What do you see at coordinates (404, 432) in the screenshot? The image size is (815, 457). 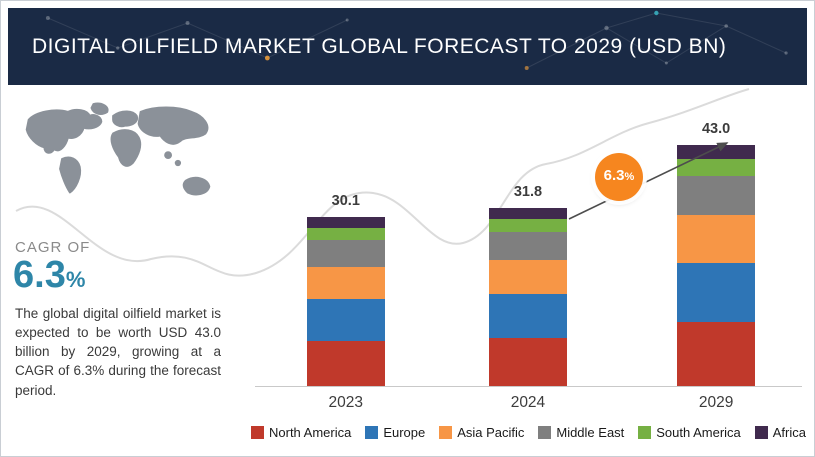 I see `legend-label-europe: Europe` at bounding box center [404, 432].